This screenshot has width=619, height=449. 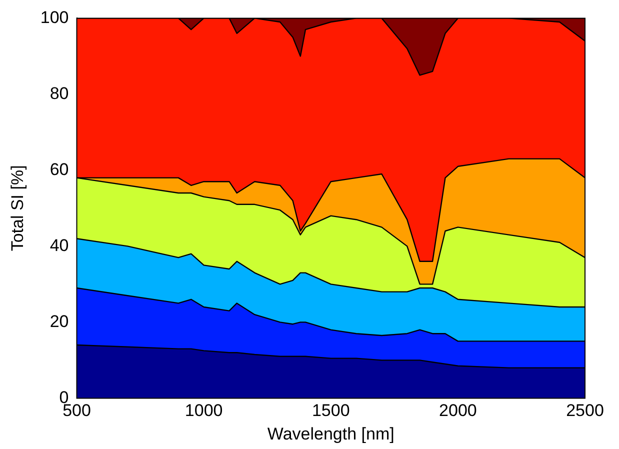 What do you see at coordinates (17, 208) in the screenshot?
I see `y-axis-title: Total SI [%]` at bounding box center [17, 208].